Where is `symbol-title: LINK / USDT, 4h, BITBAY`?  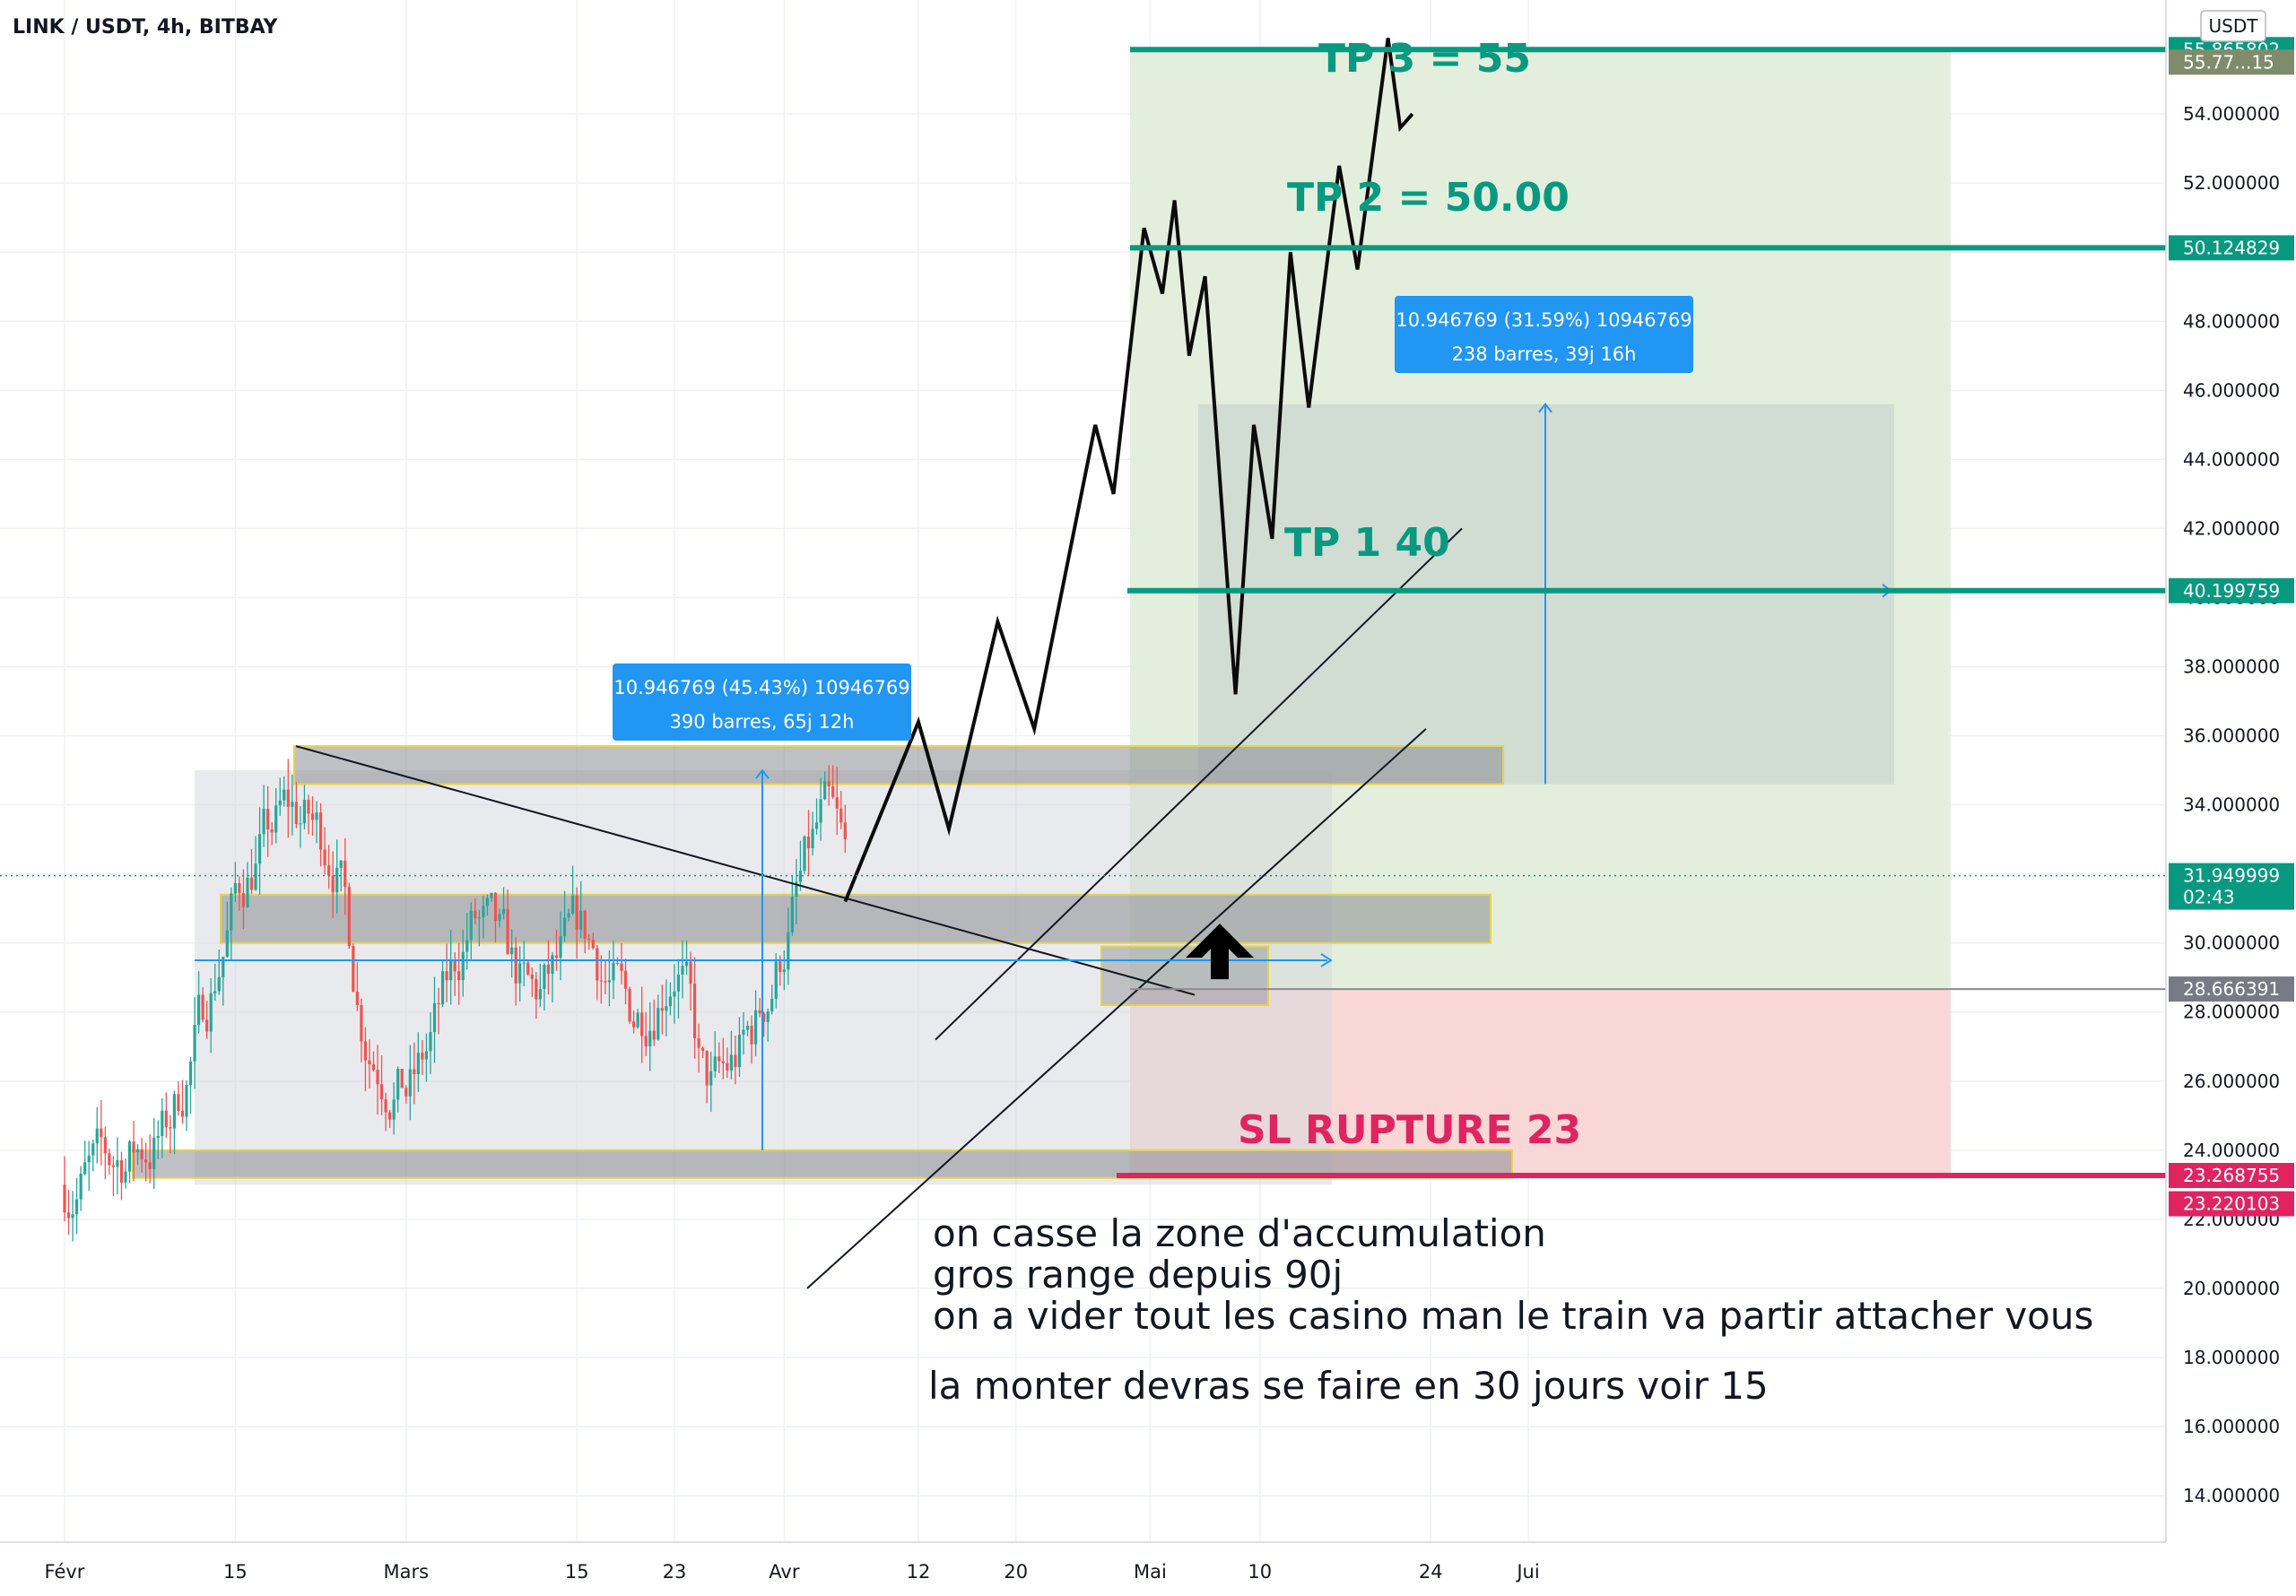 symbol-title: LINK / USDT, 4h, BITBAY is located at coordinates (146, 28).